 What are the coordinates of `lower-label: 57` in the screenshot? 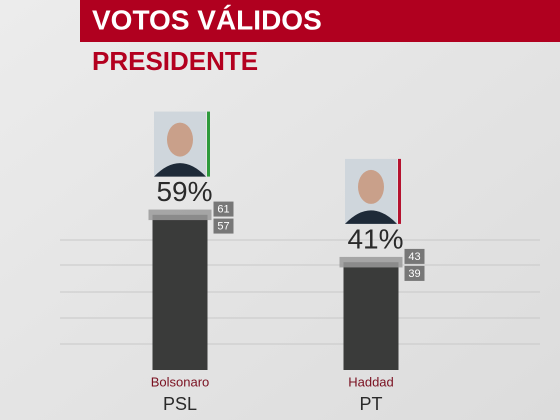 It's located at (223, 226).